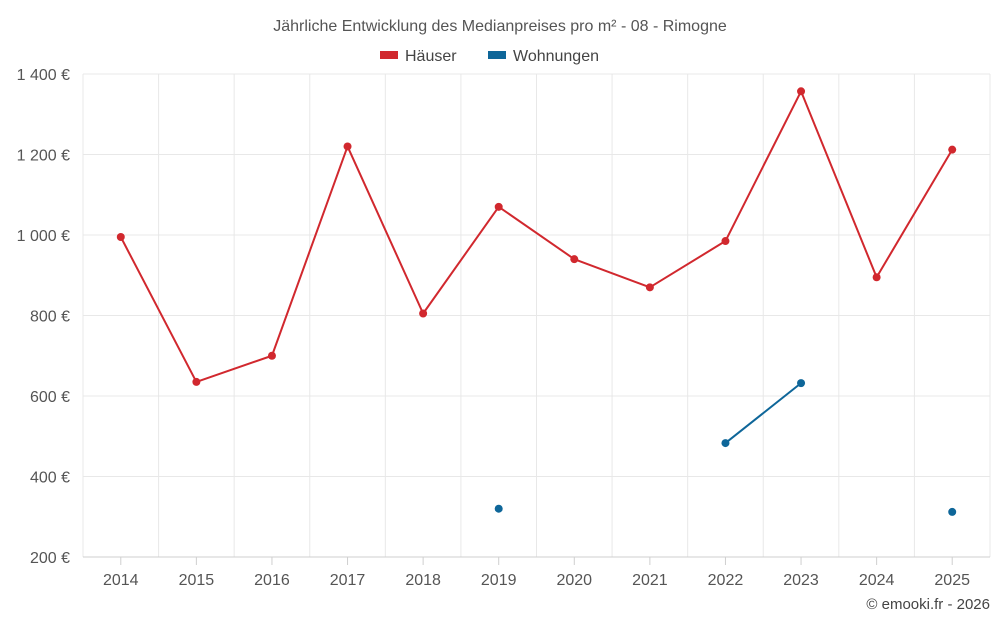  What do you see at coordinates (348, 580) in the screenshot?
I see `x-tick-label: 2017` at bounding box center [348, 580].